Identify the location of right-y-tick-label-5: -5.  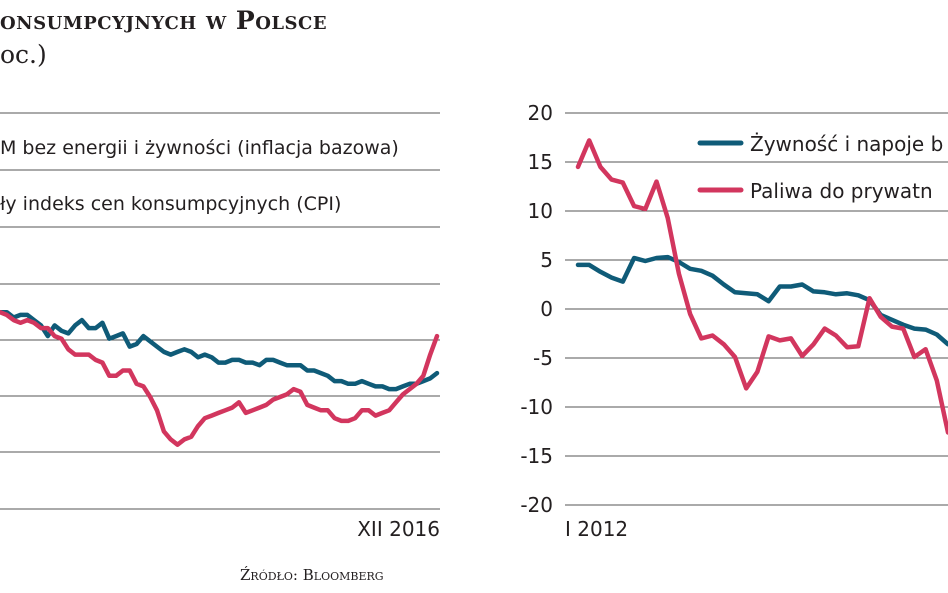
(543, 358).